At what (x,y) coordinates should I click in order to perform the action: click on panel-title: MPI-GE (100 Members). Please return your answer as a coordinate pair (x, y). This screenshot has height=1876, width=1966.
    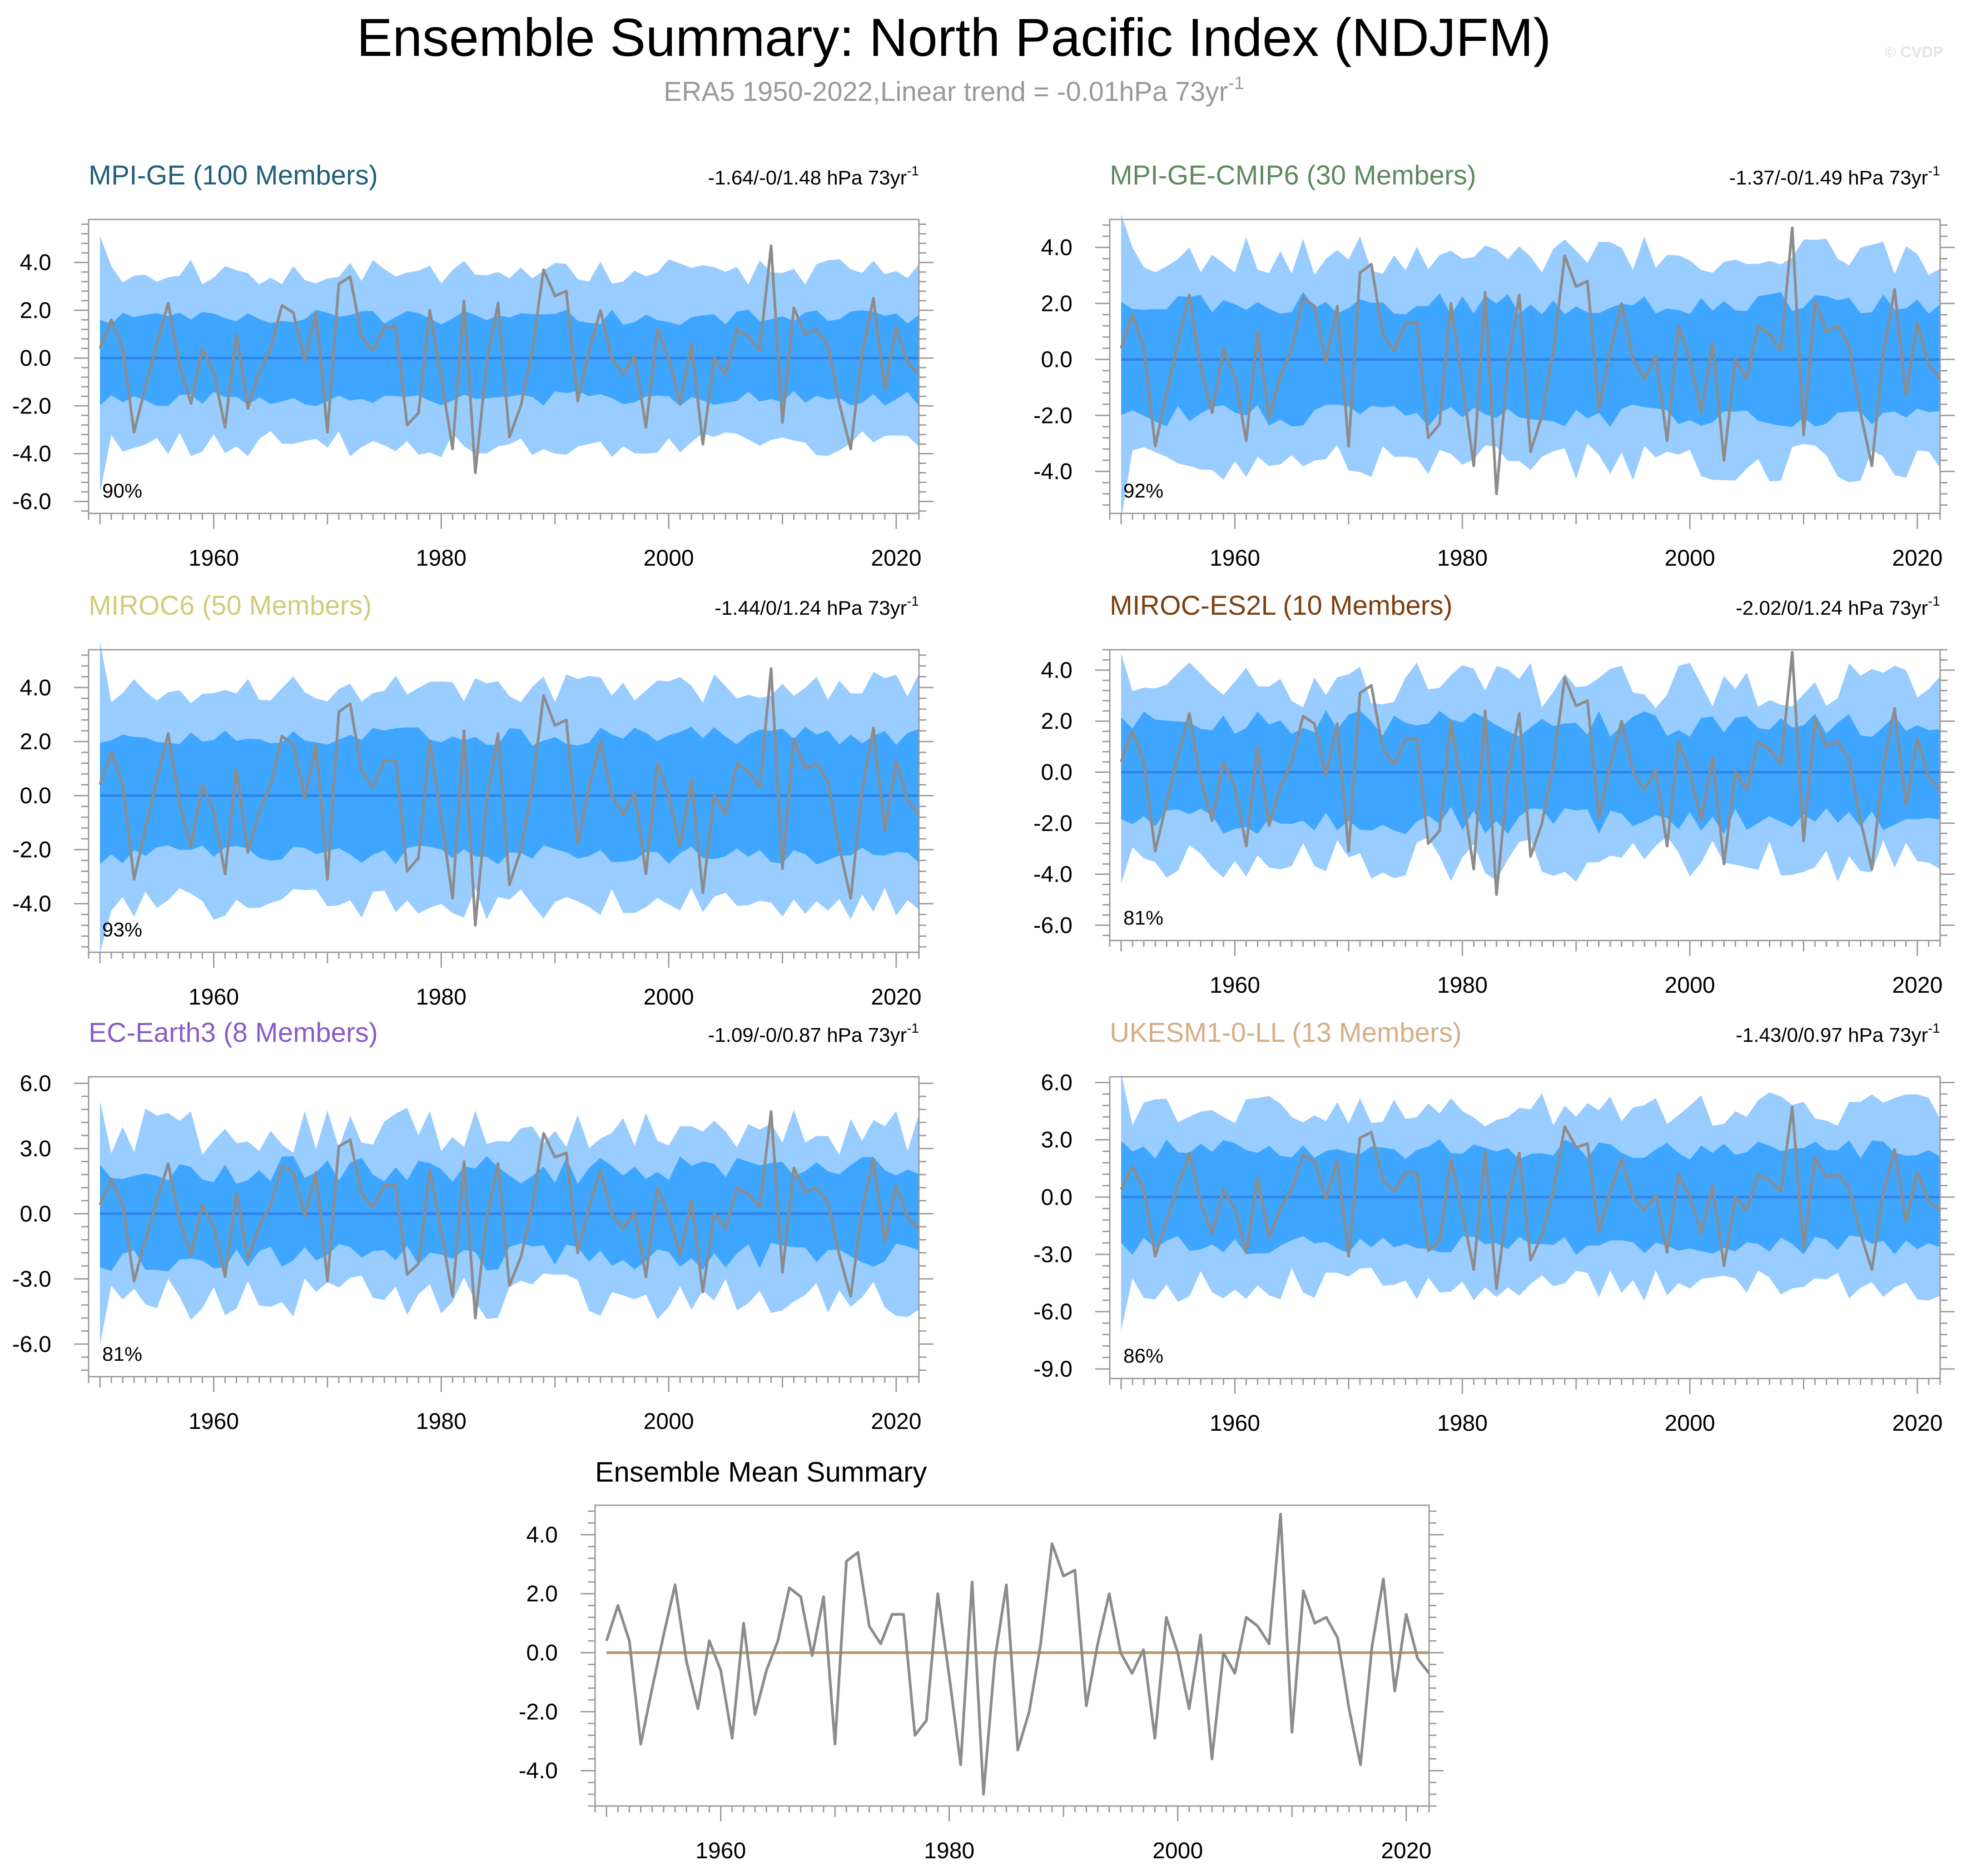
    Looking at the image, I should click on (233, 175).